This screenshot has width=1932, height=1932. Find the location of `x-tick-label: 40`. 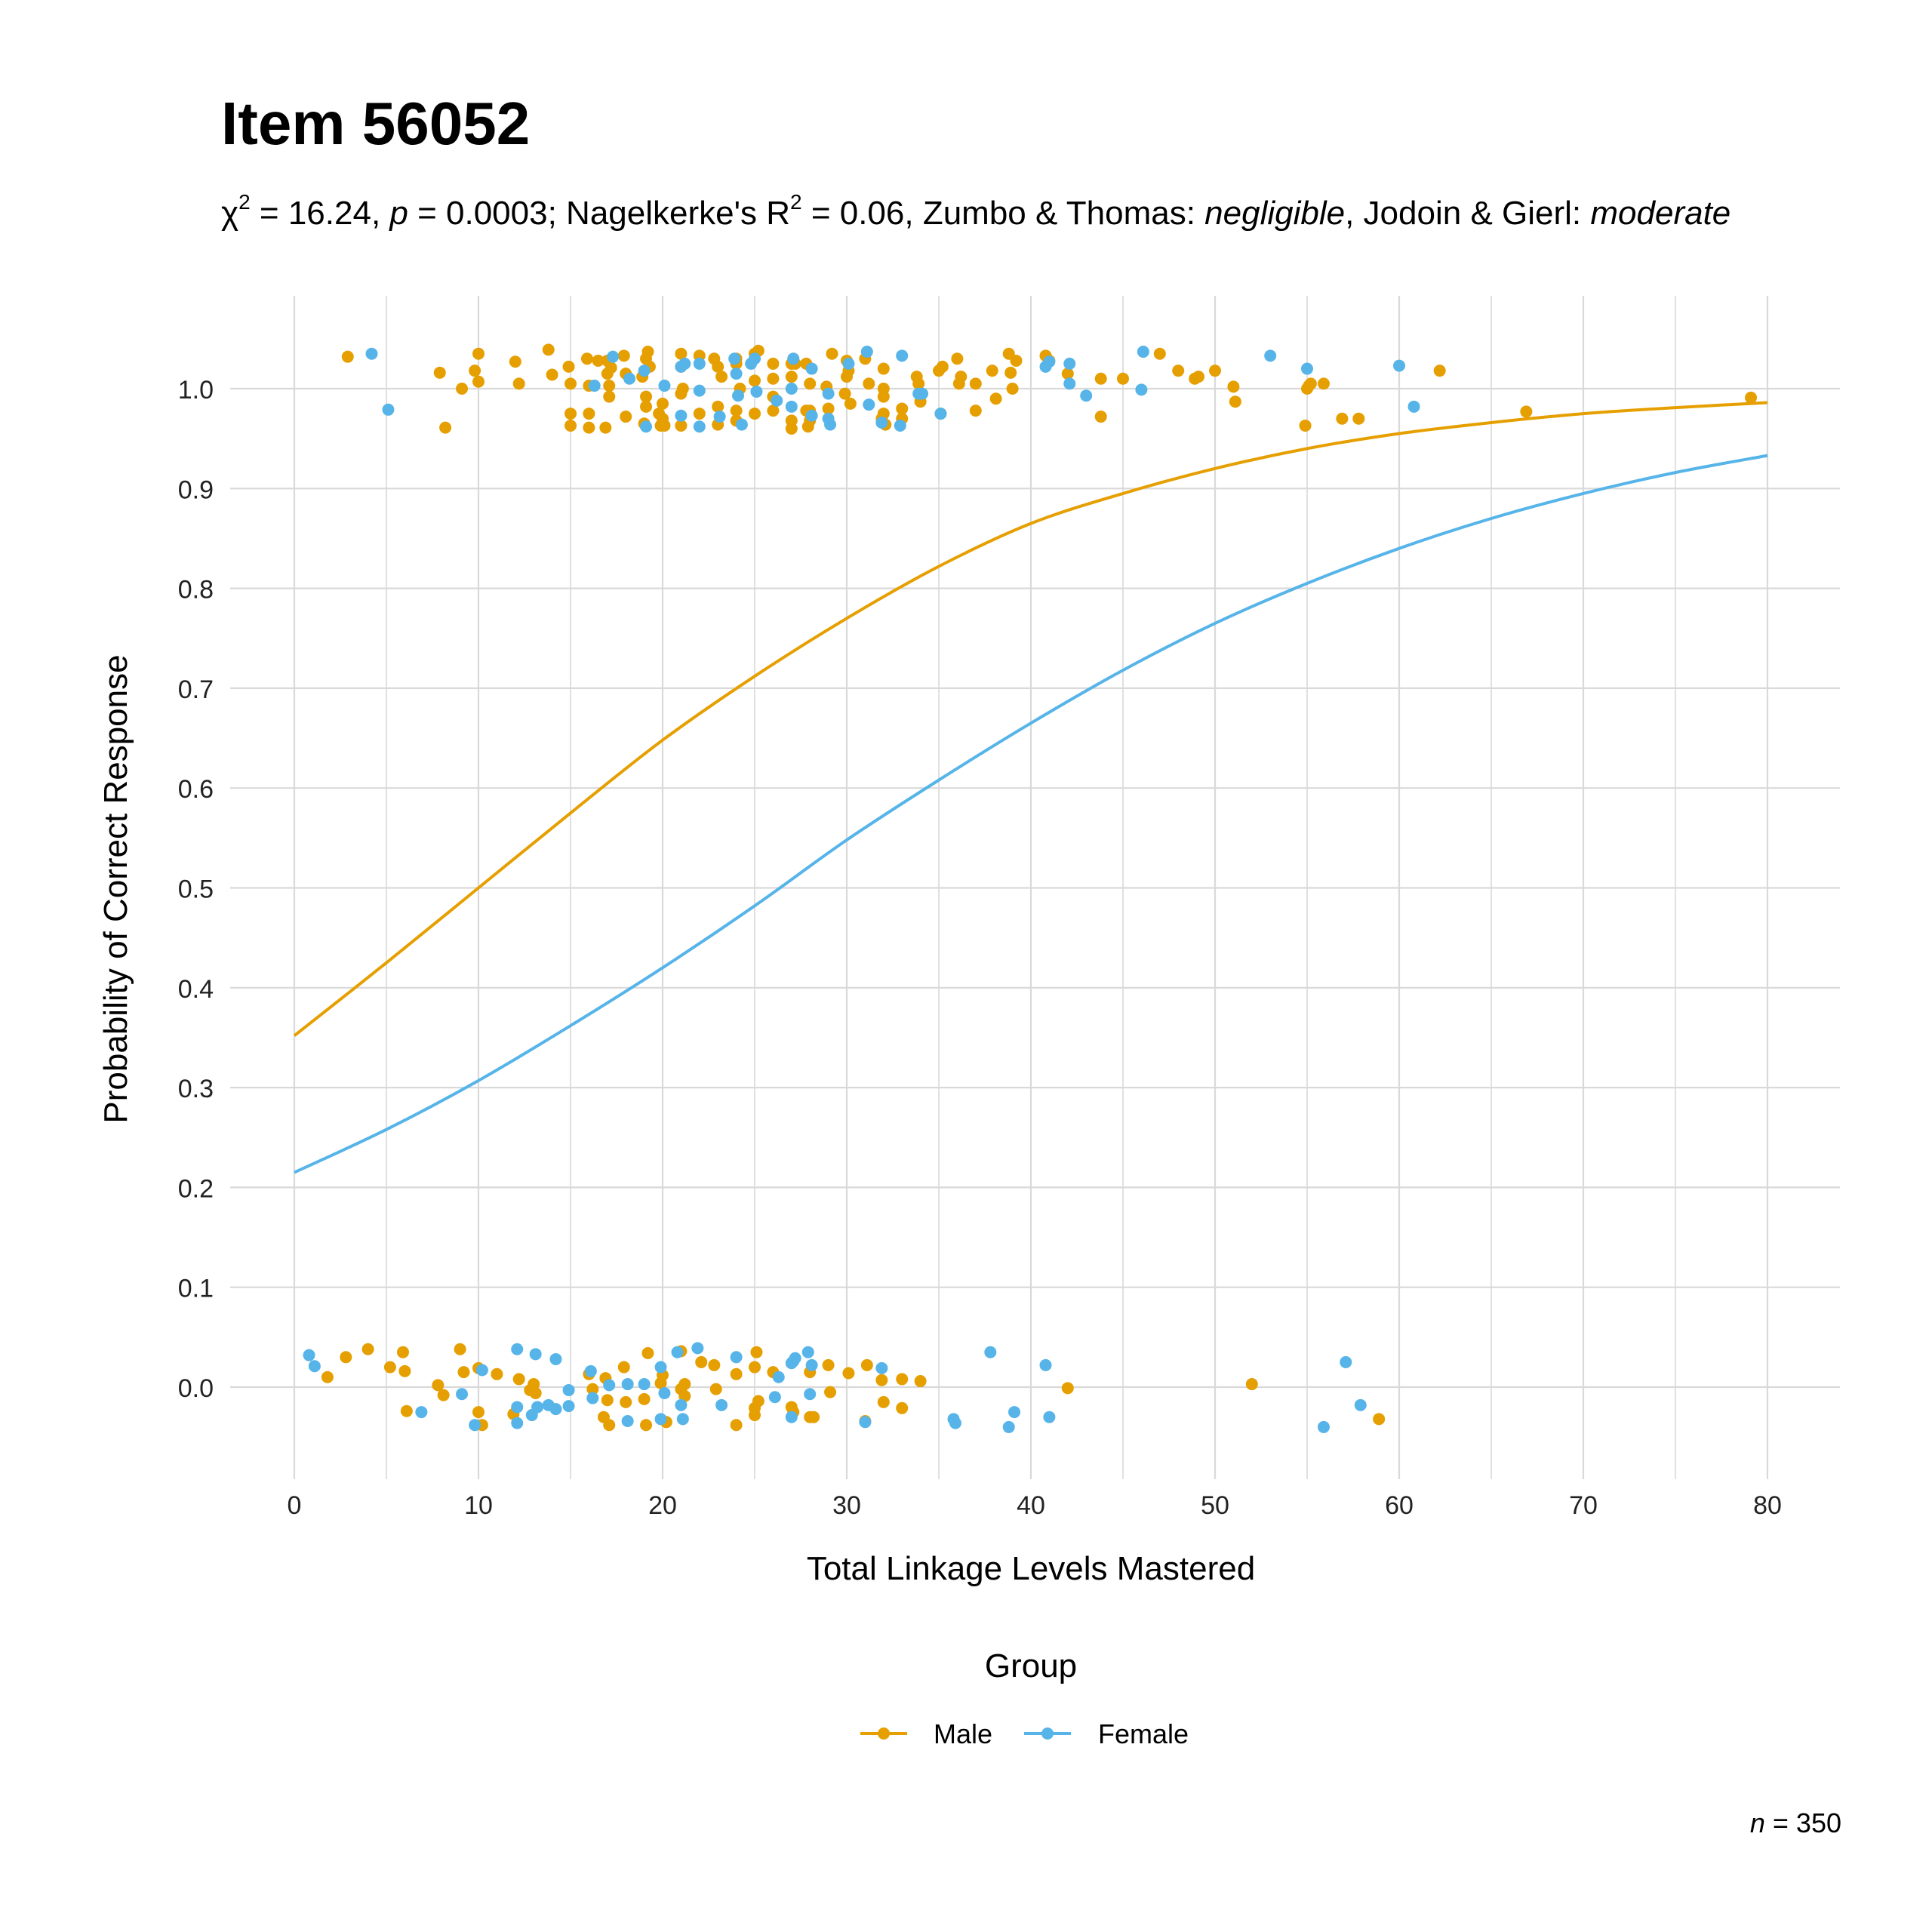

x-tick-label: 40 is located at coordinates (1031, 1505).